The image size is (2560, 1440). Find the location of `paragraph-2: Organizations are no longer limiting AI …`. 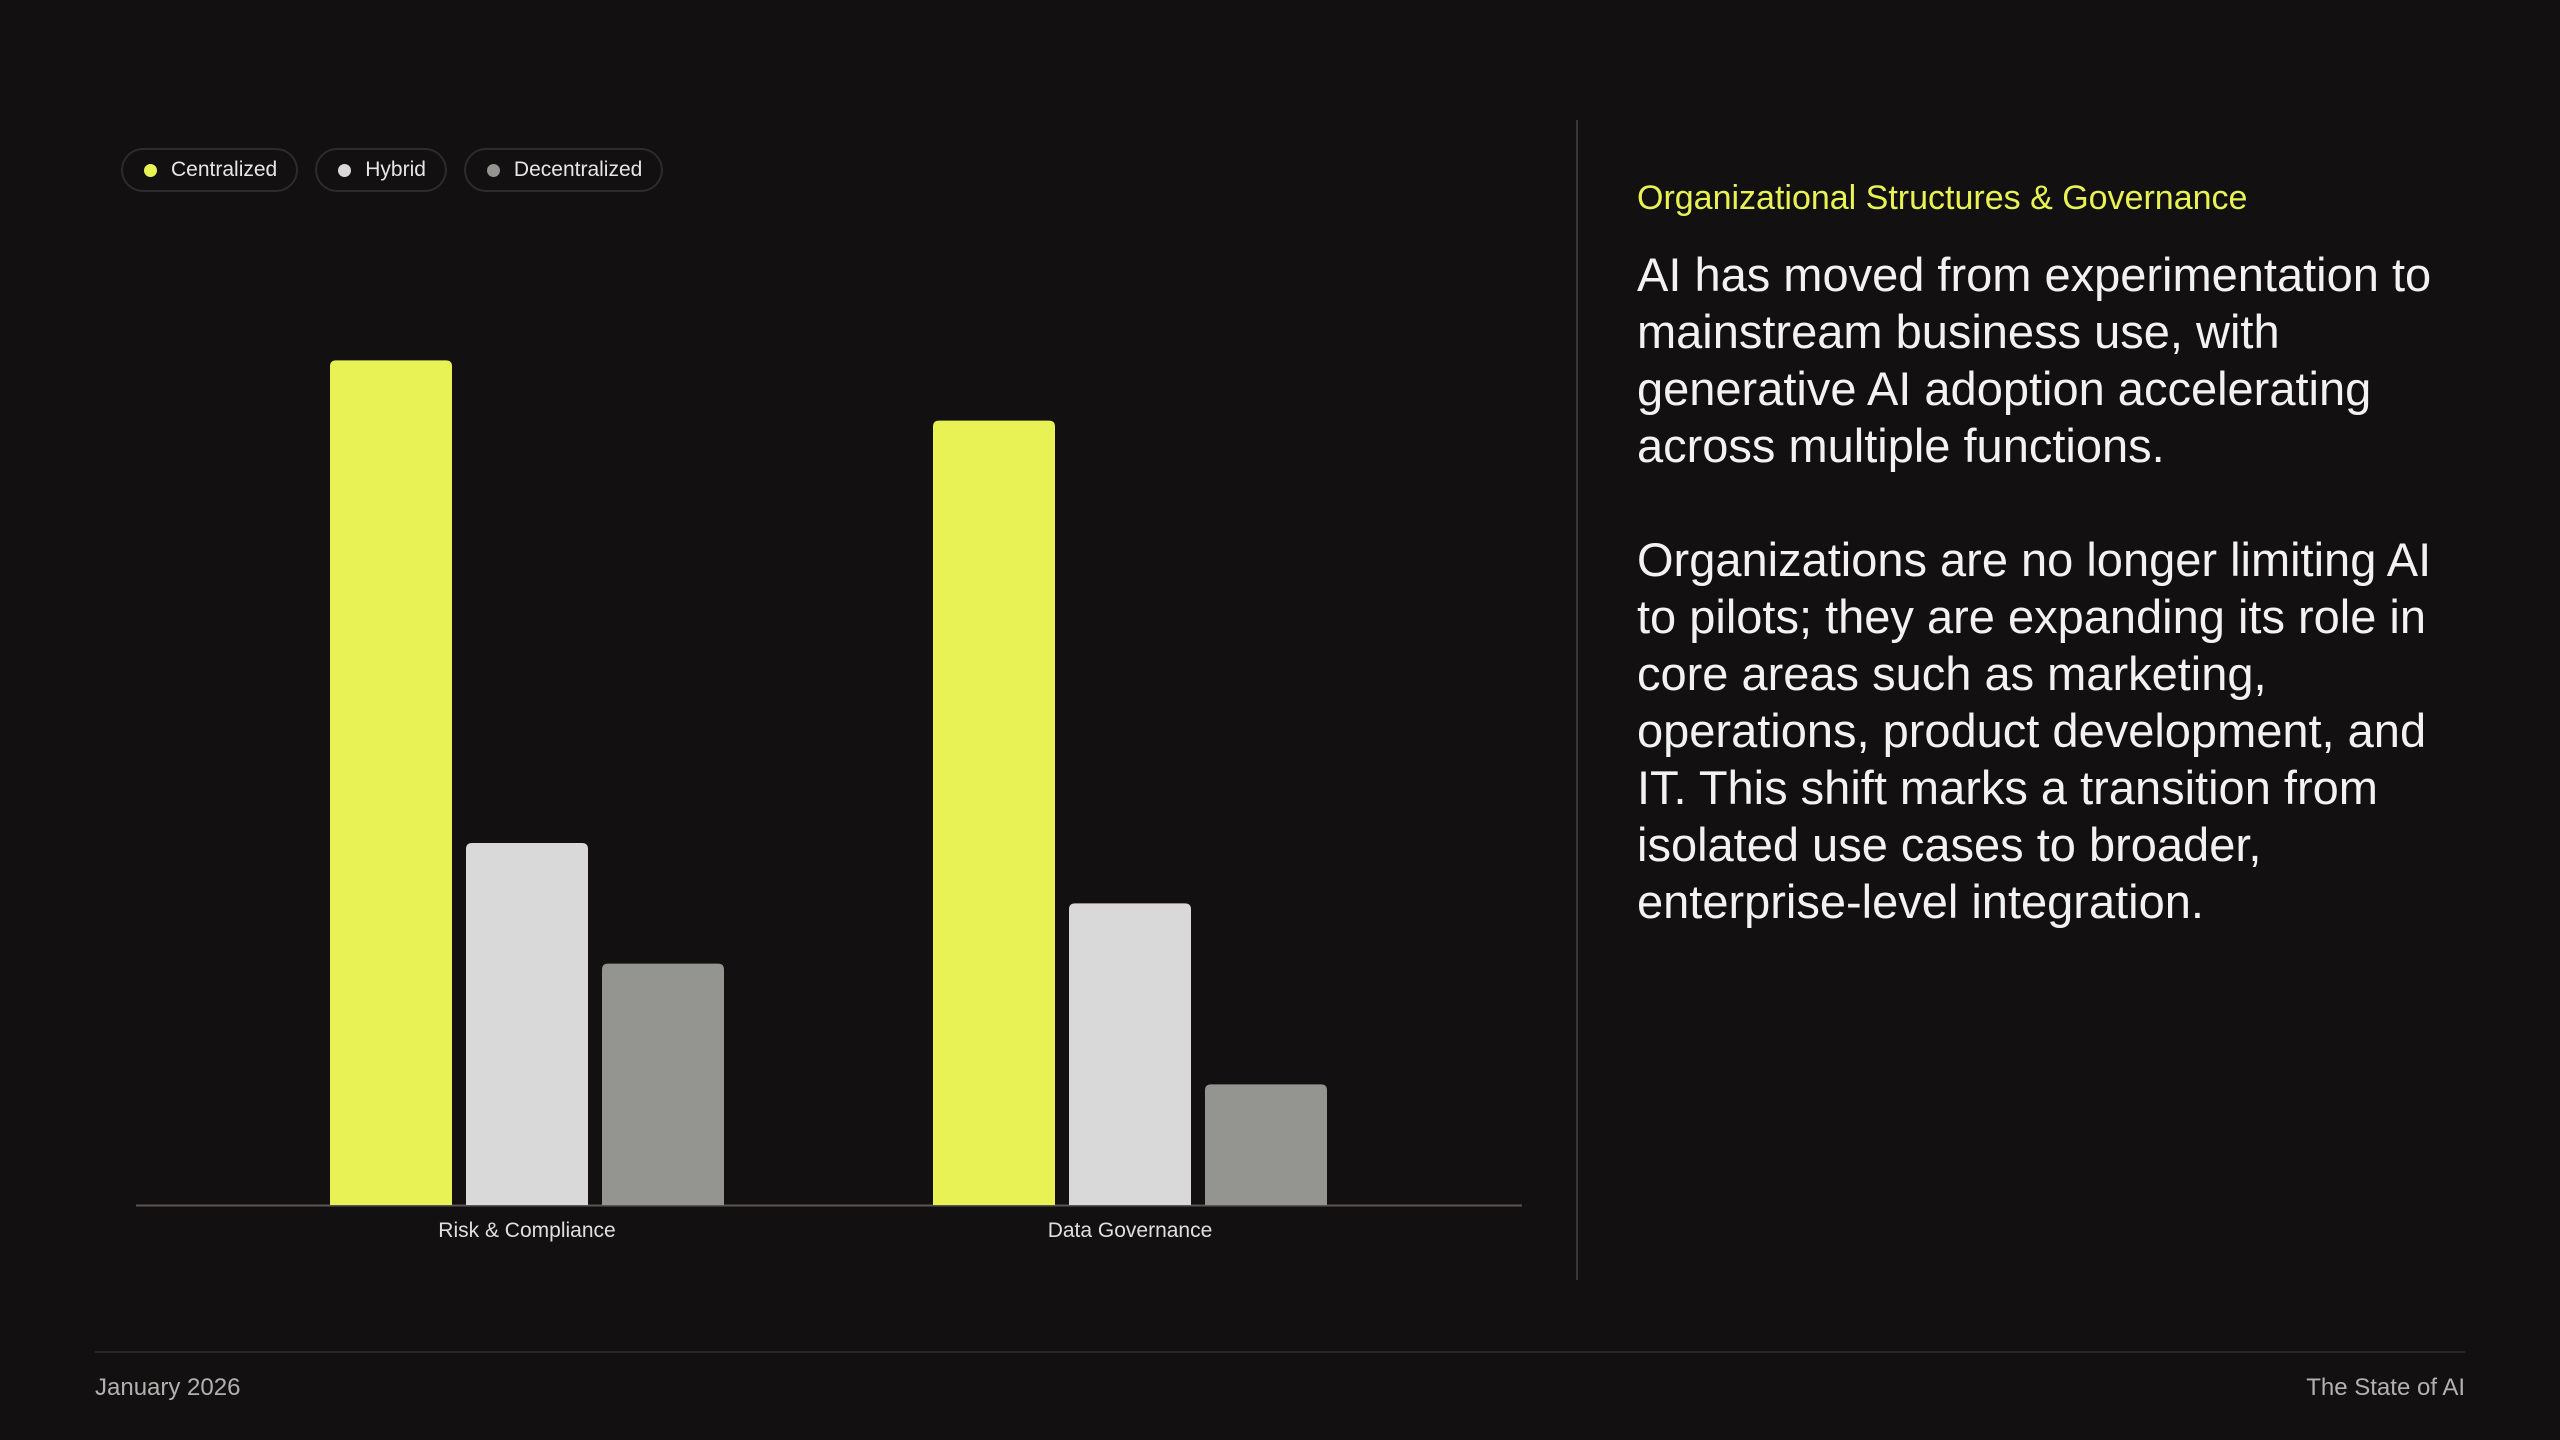

paragraph-2: Organizations are no longer limiting AI … is located at coordinates (2034, 730).